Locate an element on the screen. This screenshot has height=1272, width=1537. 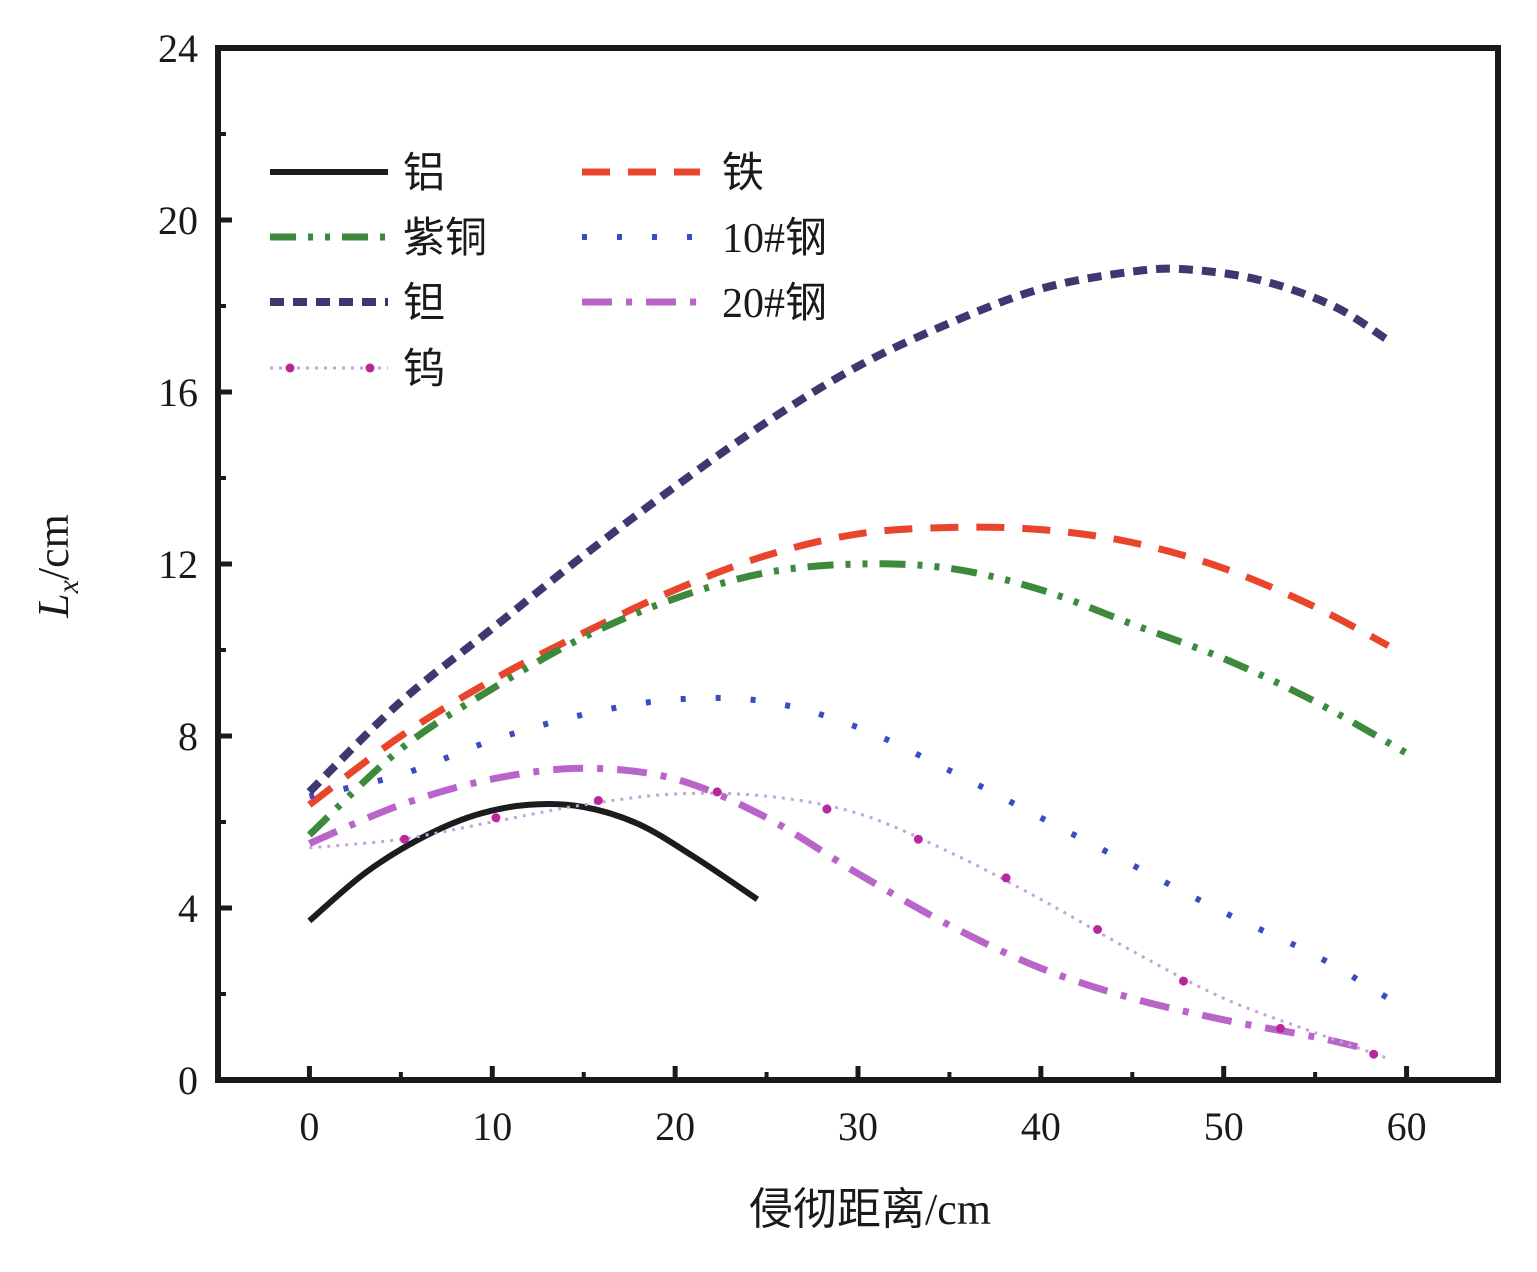
y-axis-title: Lx/cm is located at coordinates (57, 566).